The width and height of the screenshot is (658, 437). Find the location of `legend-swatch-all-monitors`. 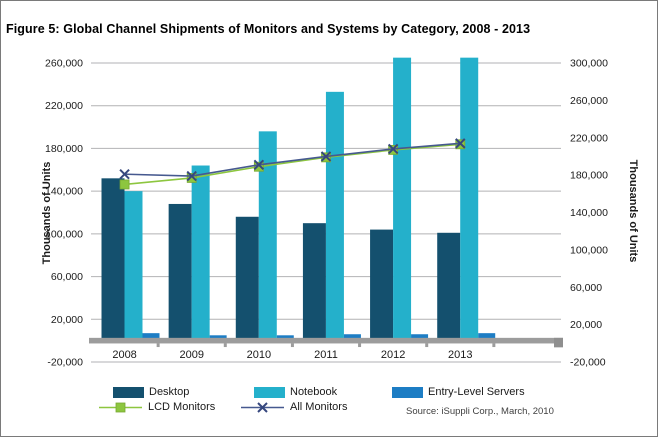

legend-swatch-all-monitors is located at coordinates (262, 407).